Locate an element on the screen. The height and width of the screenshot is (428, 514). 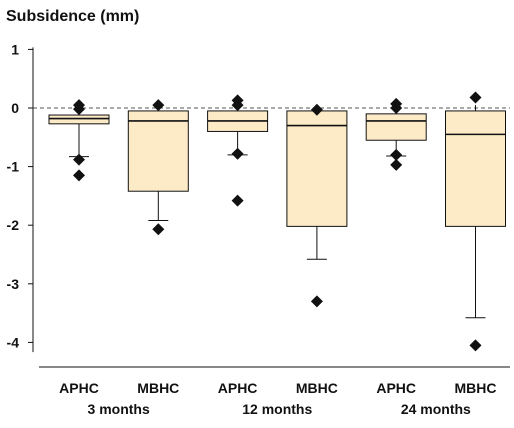
chart-title: Subsidence (mm) is located at coordinates (73, 16).